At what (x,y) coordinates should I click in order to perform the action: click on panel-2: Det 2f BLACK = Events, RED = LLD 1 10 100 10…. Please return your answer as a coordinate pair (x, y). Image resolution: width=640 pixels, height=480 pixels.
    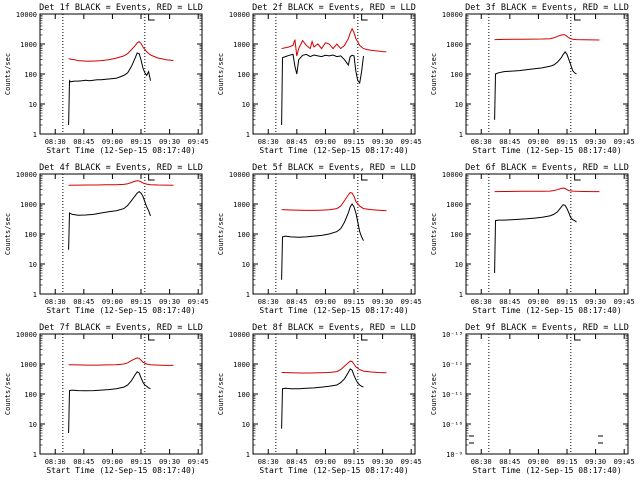
    Looking at the image, I should click on (319, 79).